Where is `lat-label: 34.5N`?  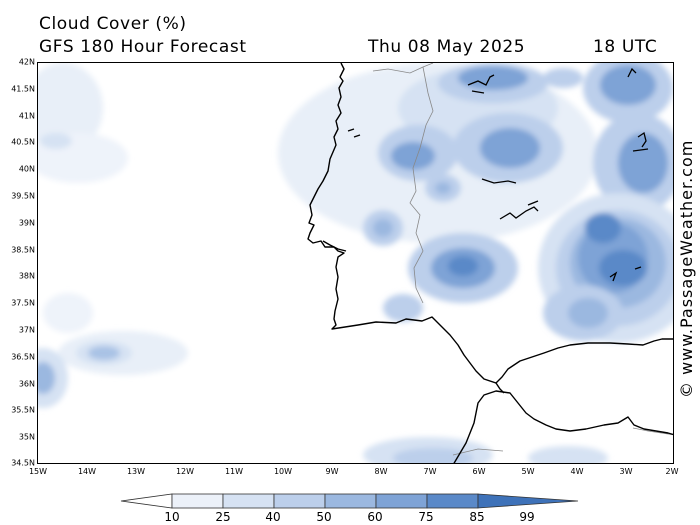
lat-label: 34.5N is located at coordinates (23, 463).